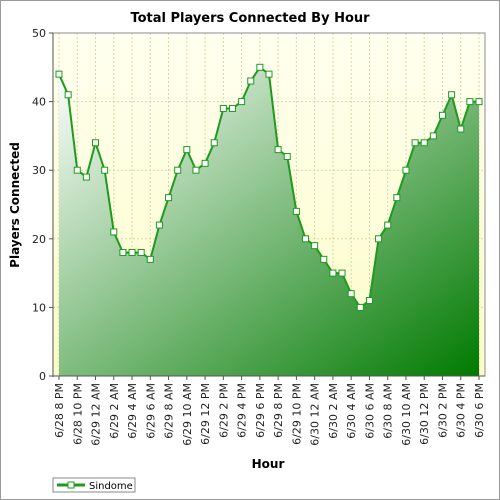 The image size is (500, 500). Describe the element at coordinates (42, 376) in the screenshot. I see `y-tick-label: 0` at that location.